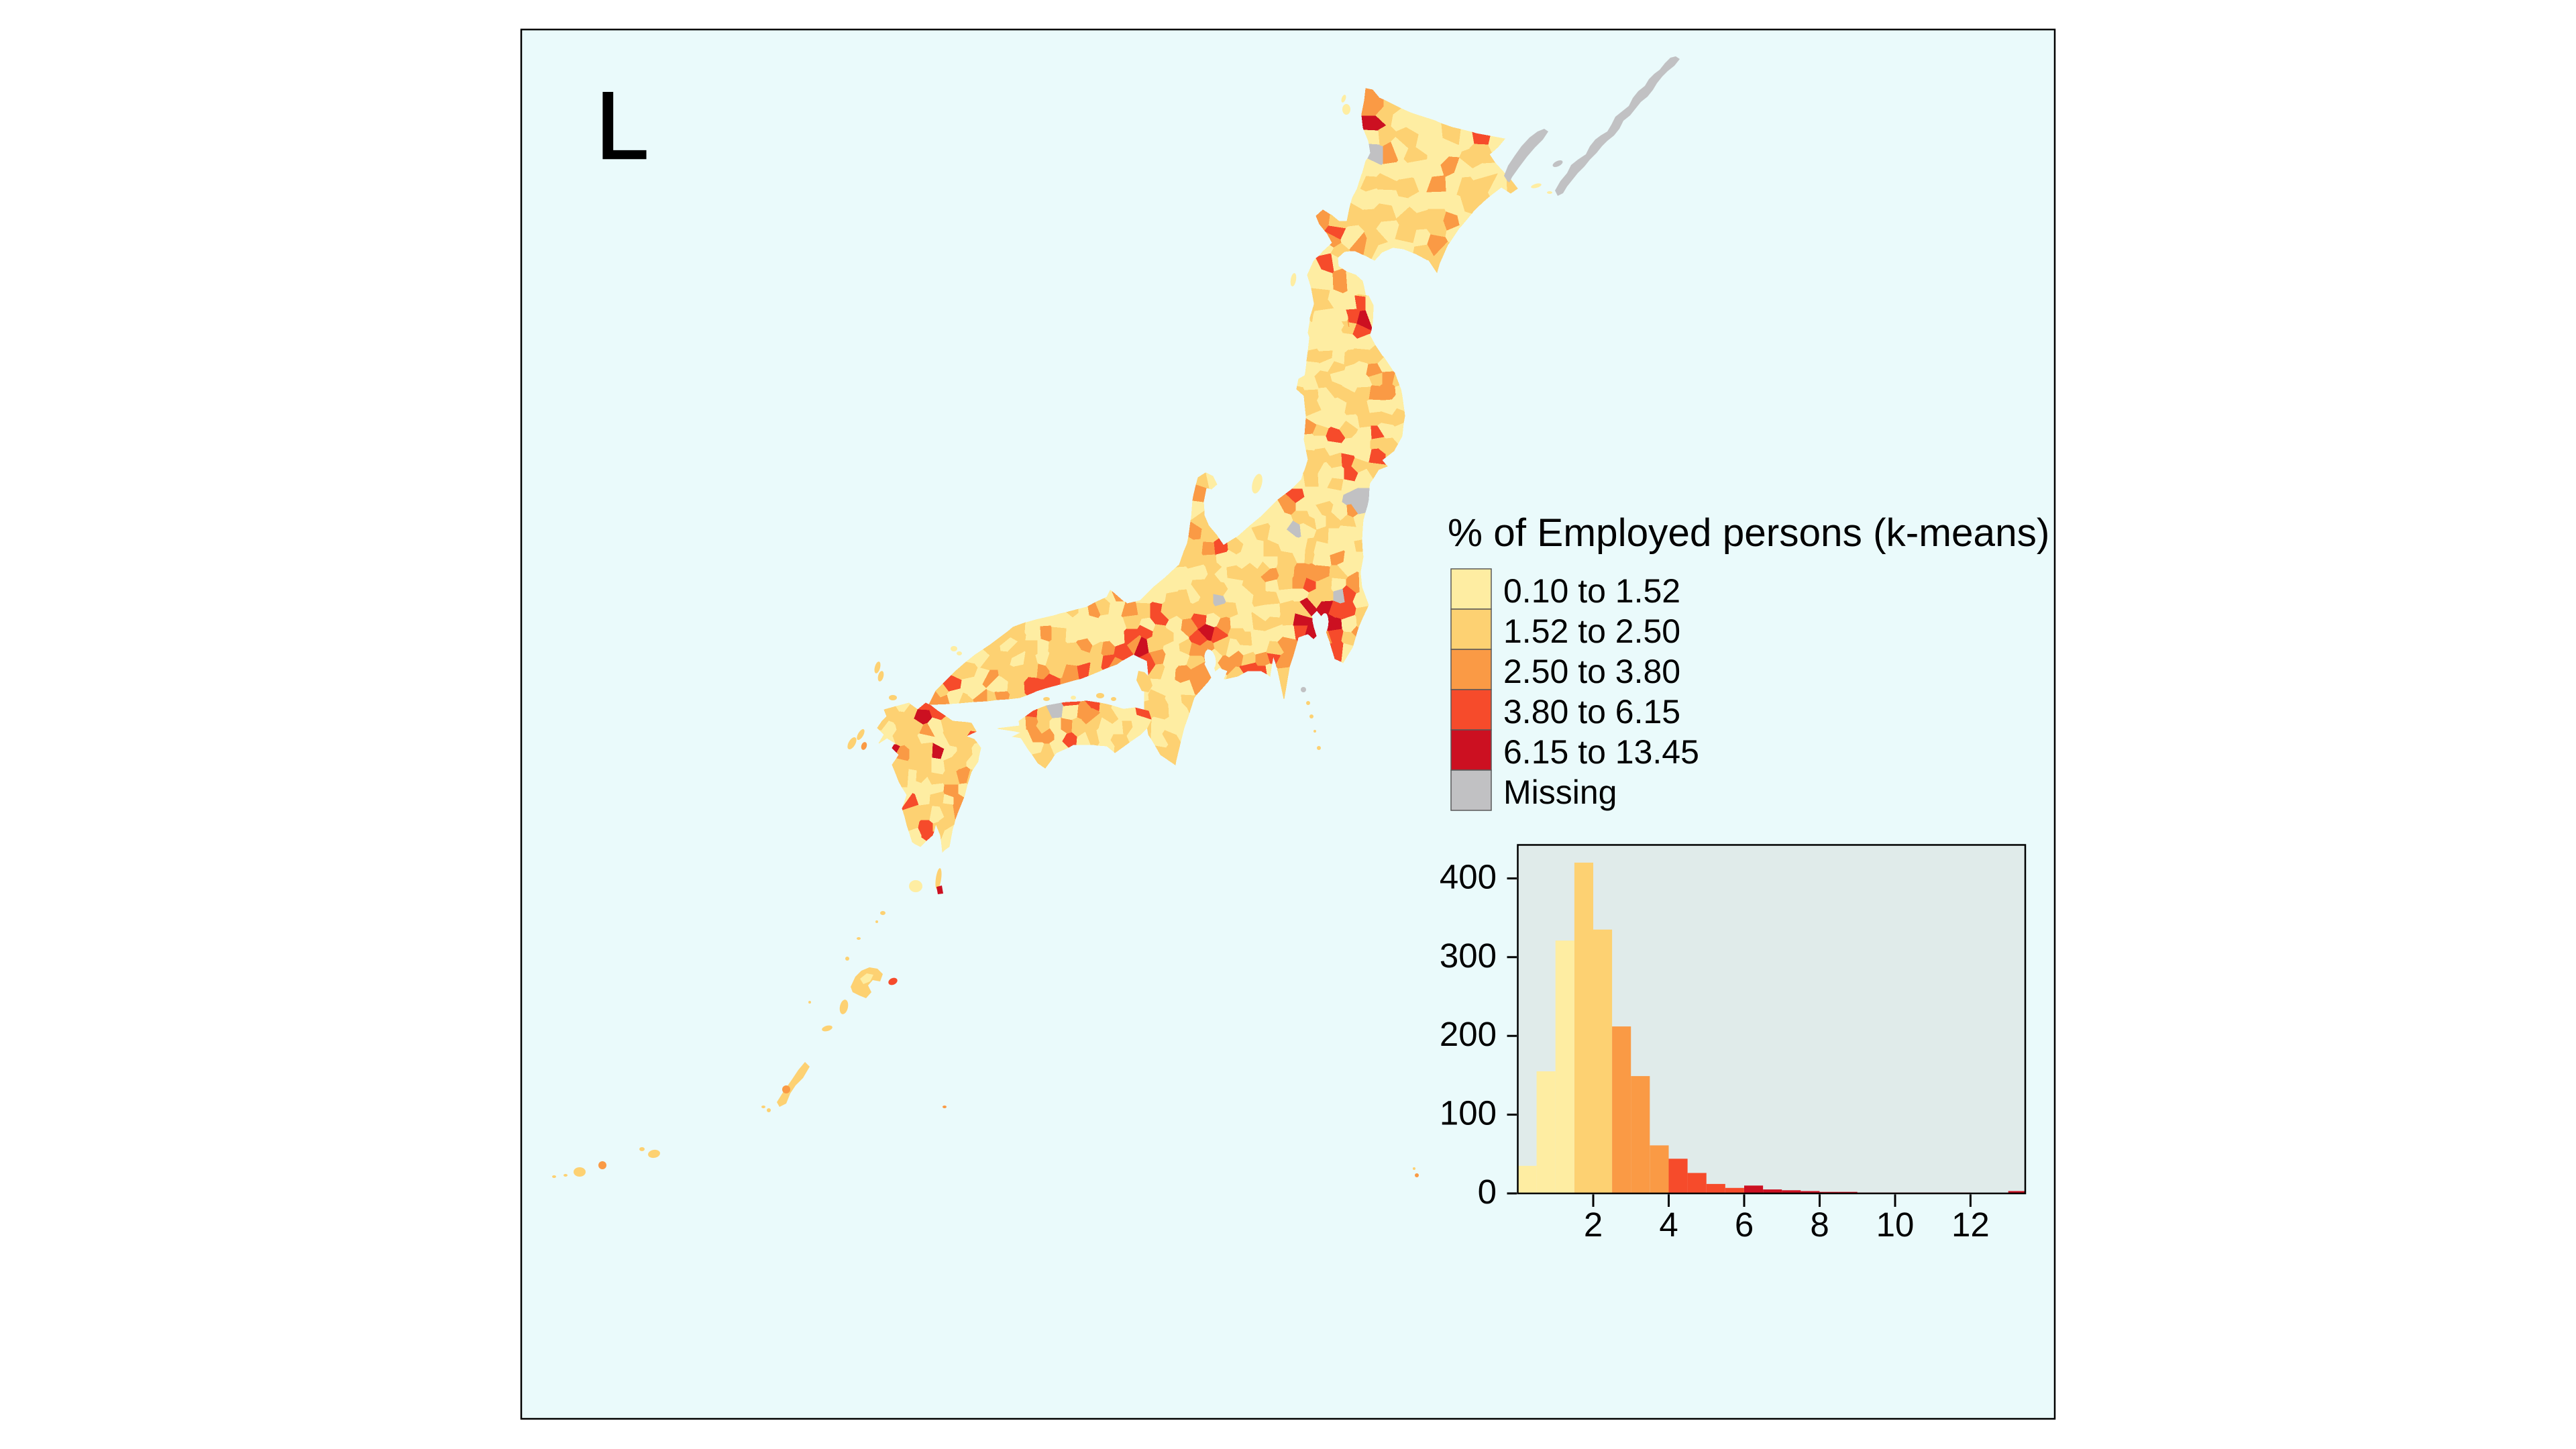 This screenshot has width=2576, height=1449. Describe the element at coordinates (1593, 1224) in the screenshot. I see `svg-text: 2` at that location.